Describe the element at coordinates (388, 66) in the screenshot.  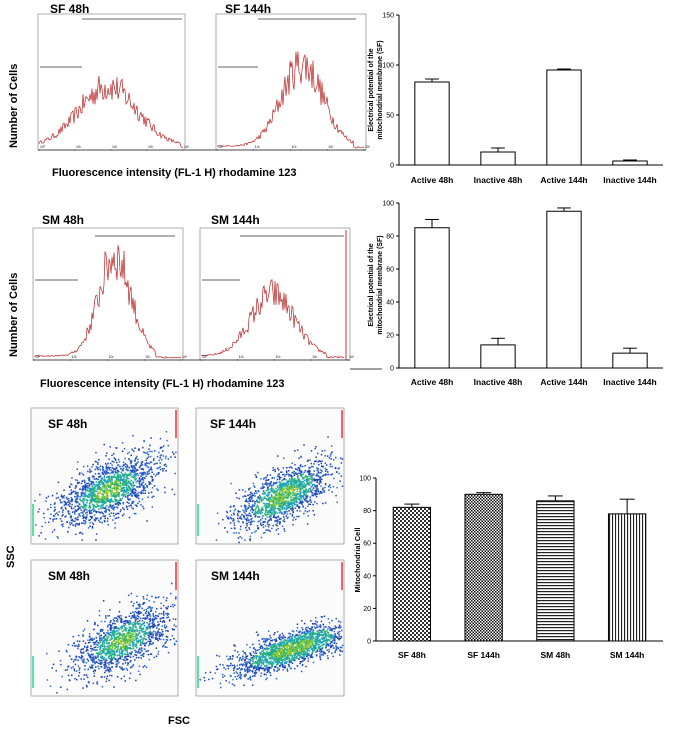
I see `y-tick-label: 100` at that location.